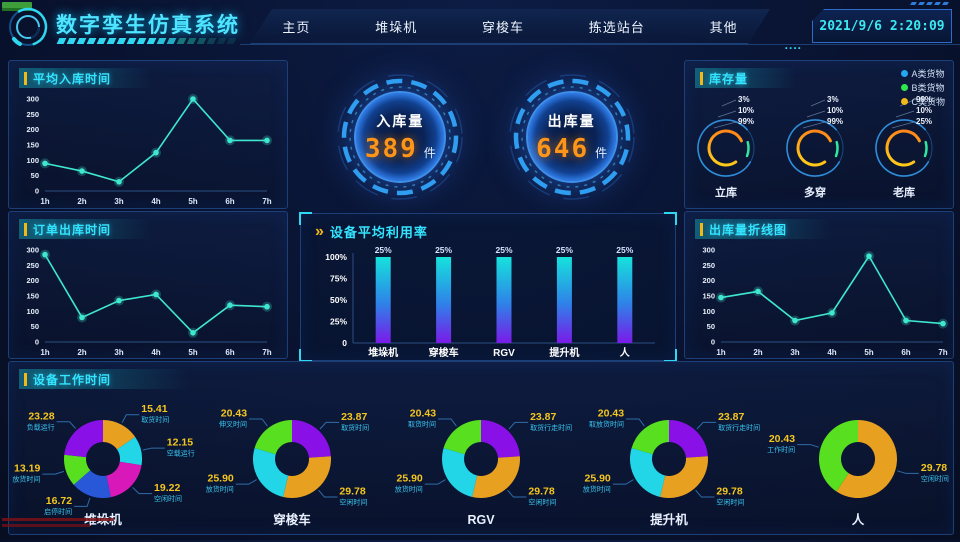  Describe the element at coordinates (601, 152) in the screenshot. I see `kpi-unit: 件` at that location.